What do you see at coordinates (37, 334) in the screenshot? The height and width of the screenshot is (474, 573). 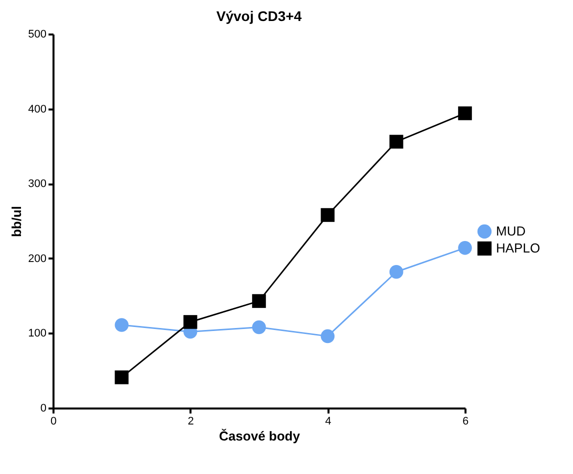 I see `y-tick-label: 100` at bounding box center [37, 334].